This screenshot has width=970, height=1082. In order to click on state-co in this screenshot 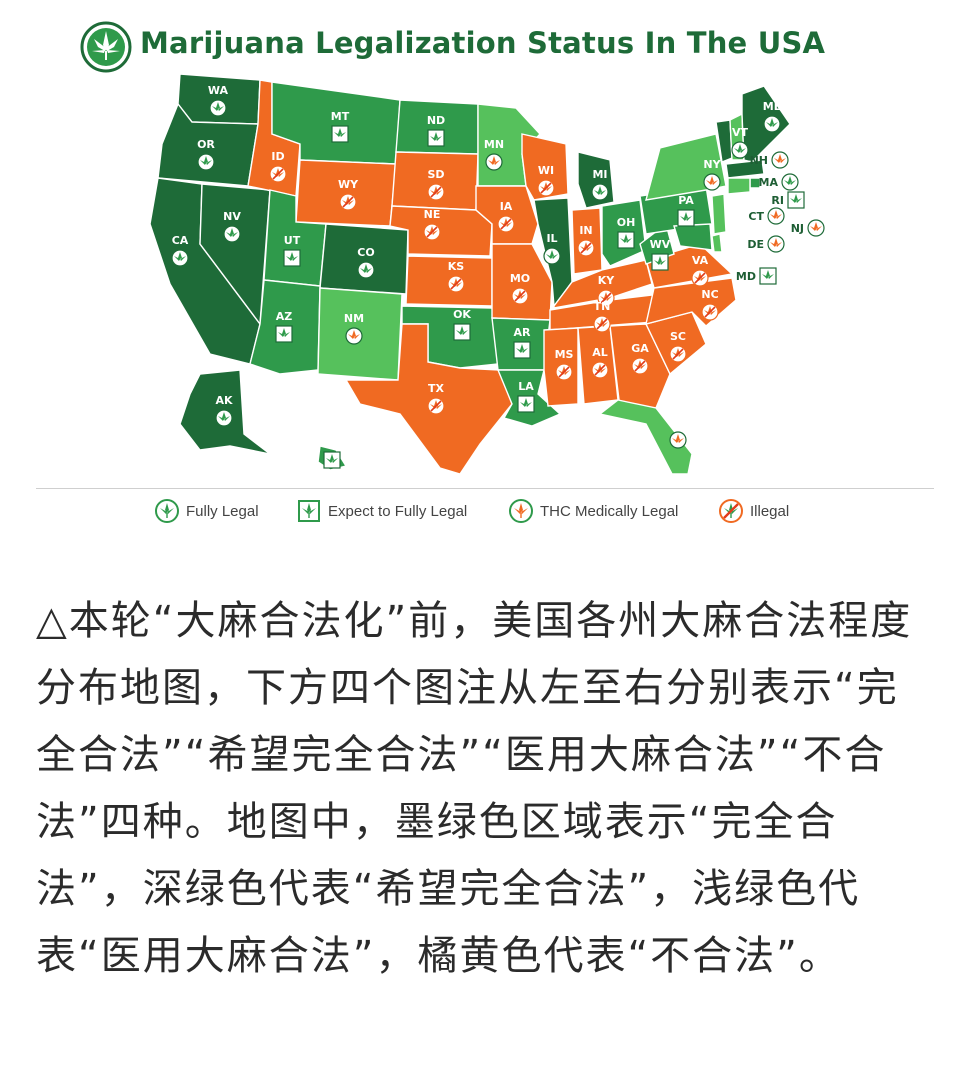, I will do `click(364, 259)`.